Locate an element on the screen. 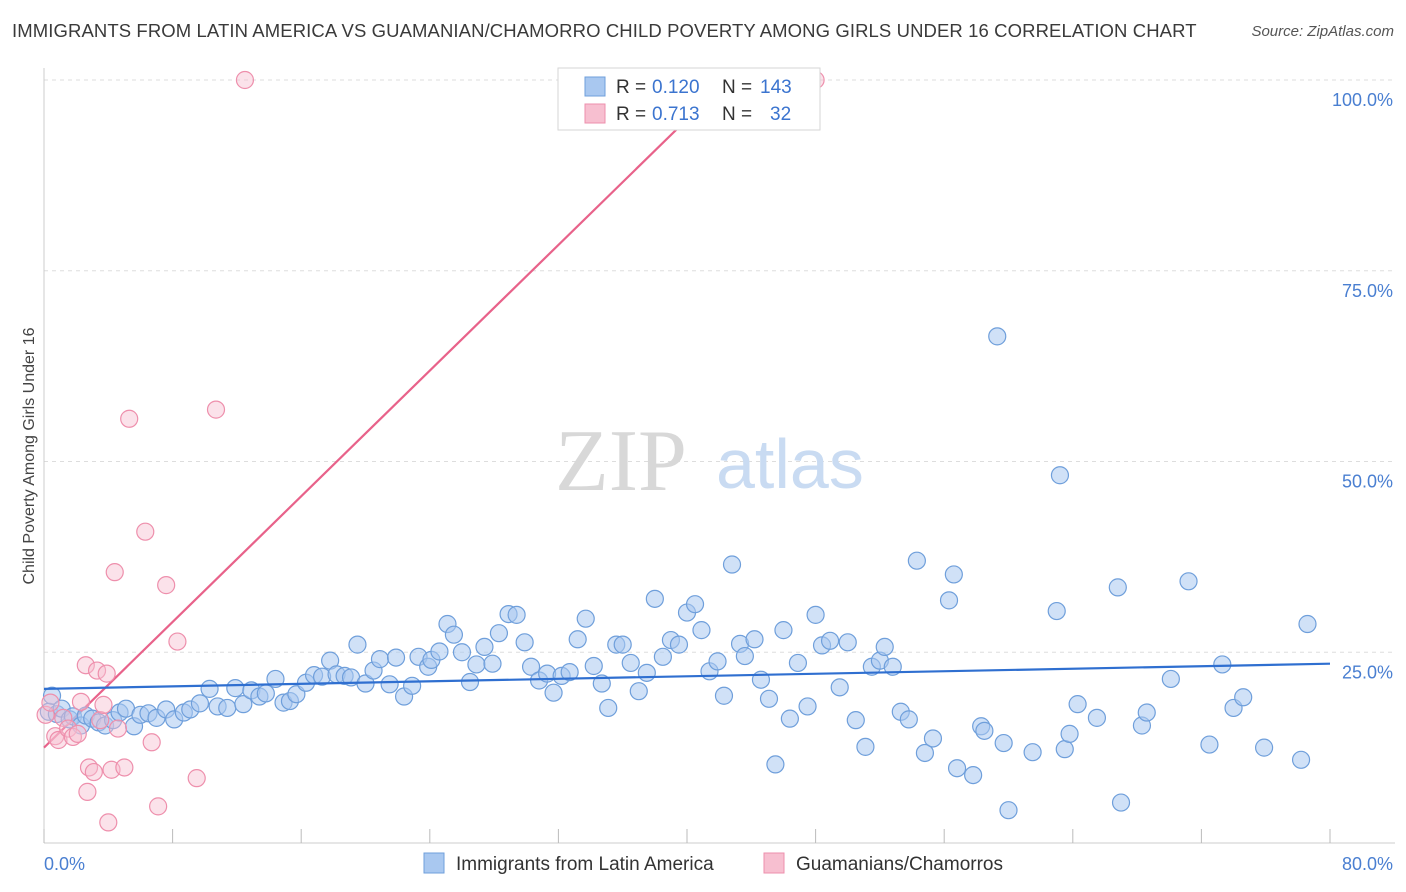 This screenshot has width=1406, height=892. x-tick-labels: 0.0% 80.0% is located at coordinates (718, 864).